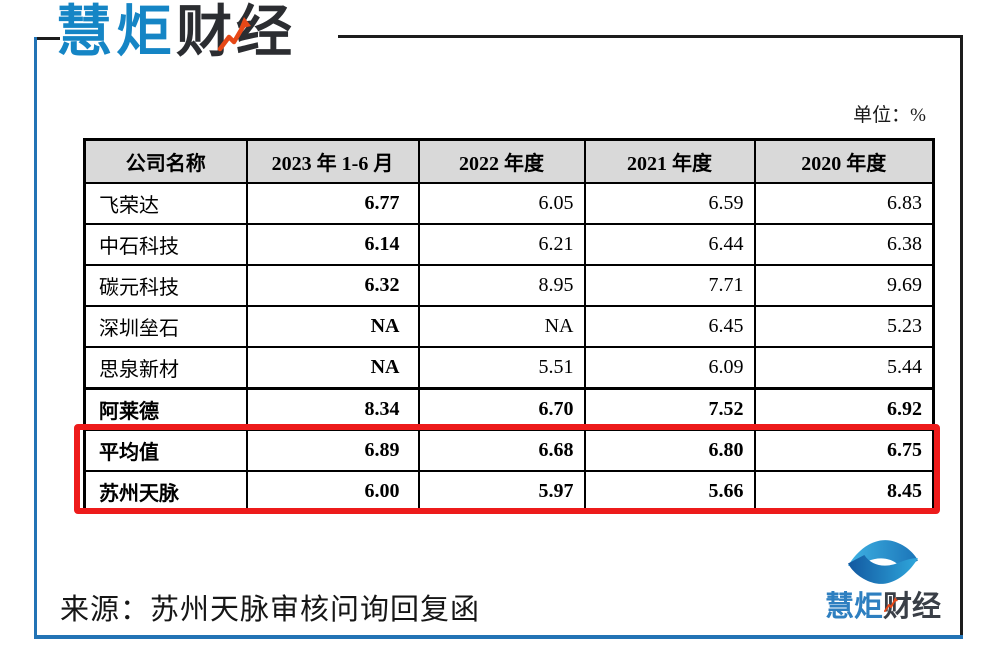  What do you see at coordinates (669, 368) in the screenshot?
I see `value-cell: 6.09` at bounding box center [669, 368].